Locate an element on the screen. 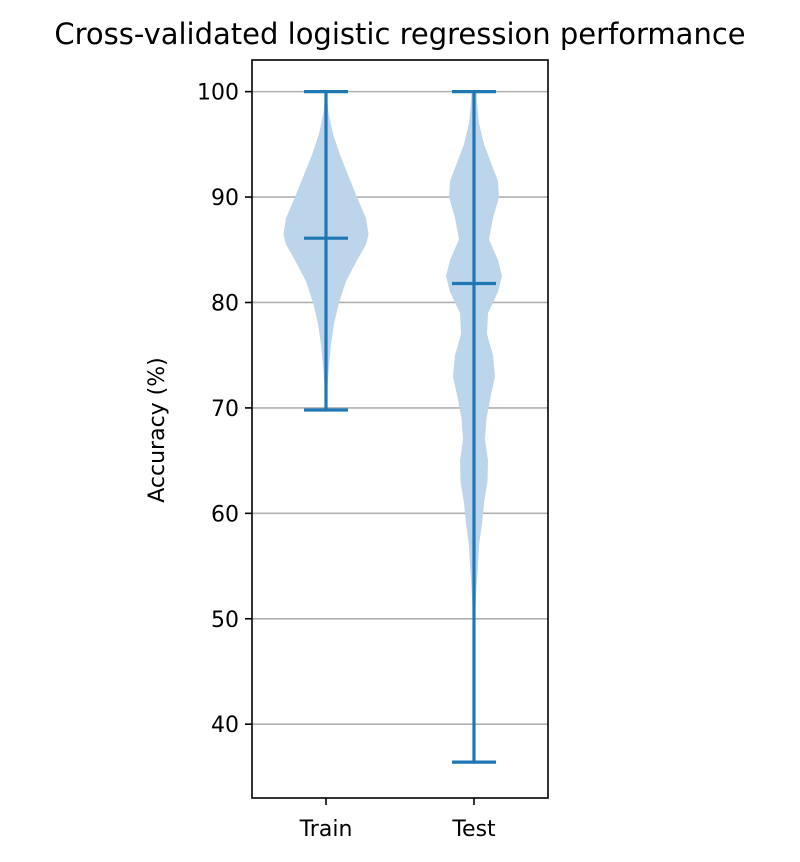 This screenshot has height=862, width=800. x-tick-label: Test is located at coordinates (473, 829).